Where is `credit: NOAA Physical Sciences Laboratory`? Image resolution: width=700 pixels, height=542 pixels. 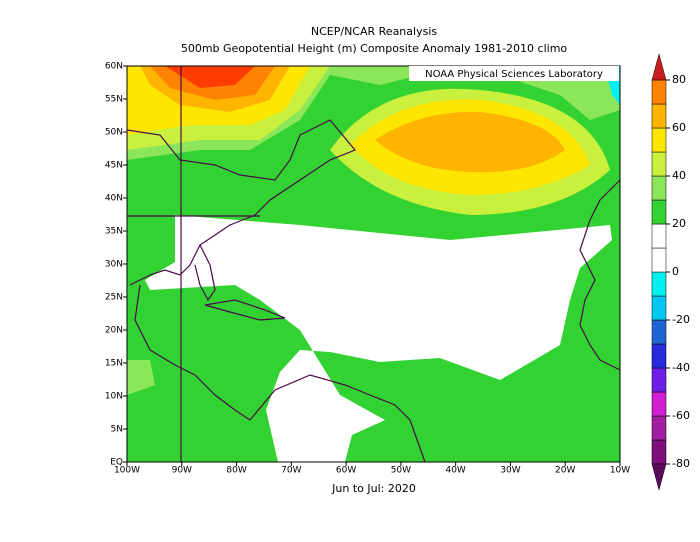
credit: NOAA Physical Sciences Laboratory is located at coordinates (514, 74).